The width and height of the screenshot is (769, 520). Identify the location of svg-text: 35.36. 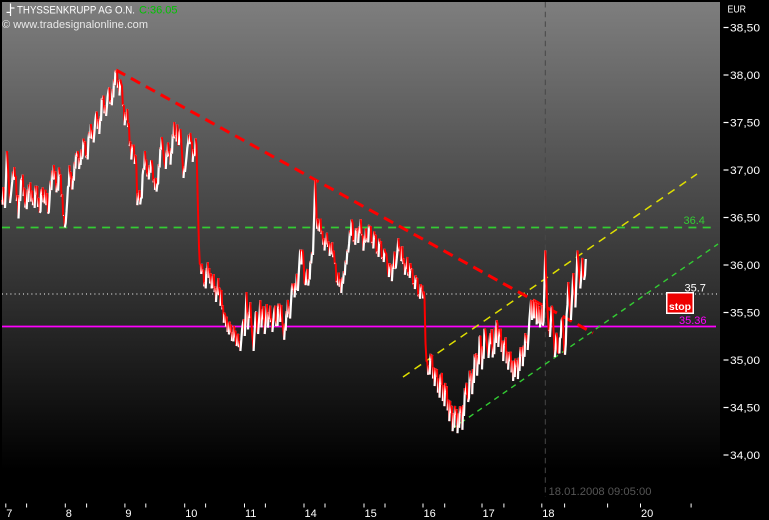
(693, 321).